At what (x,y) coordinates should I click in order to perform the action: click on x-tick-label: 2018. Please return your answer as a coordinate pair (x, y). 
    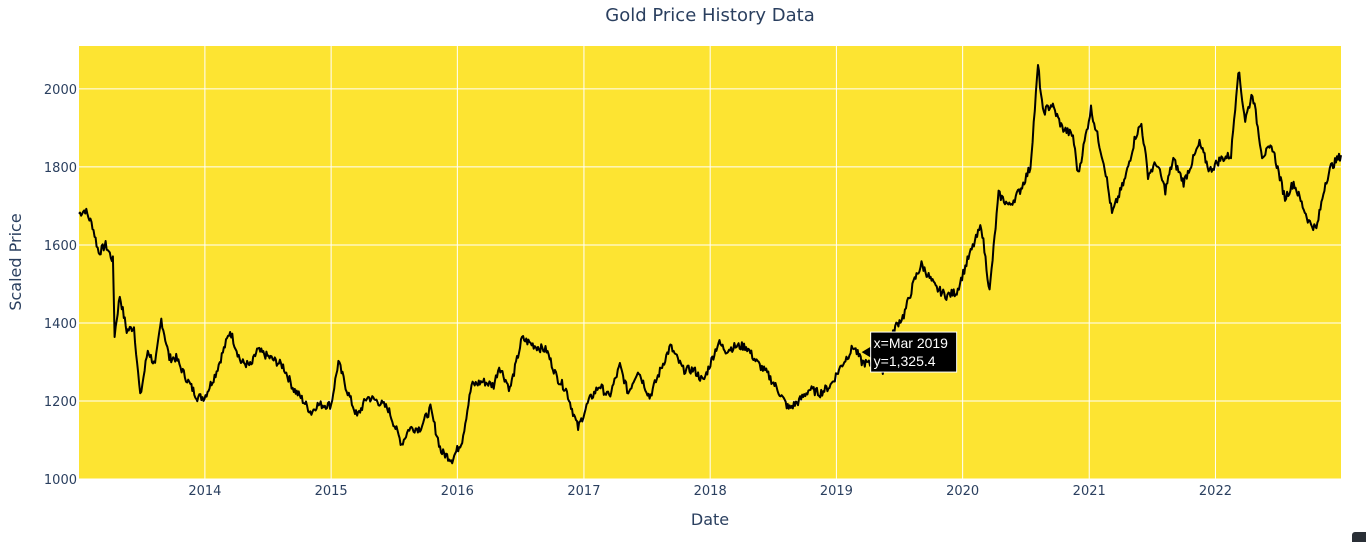
    Looking at the image, I should click on (710, 491).